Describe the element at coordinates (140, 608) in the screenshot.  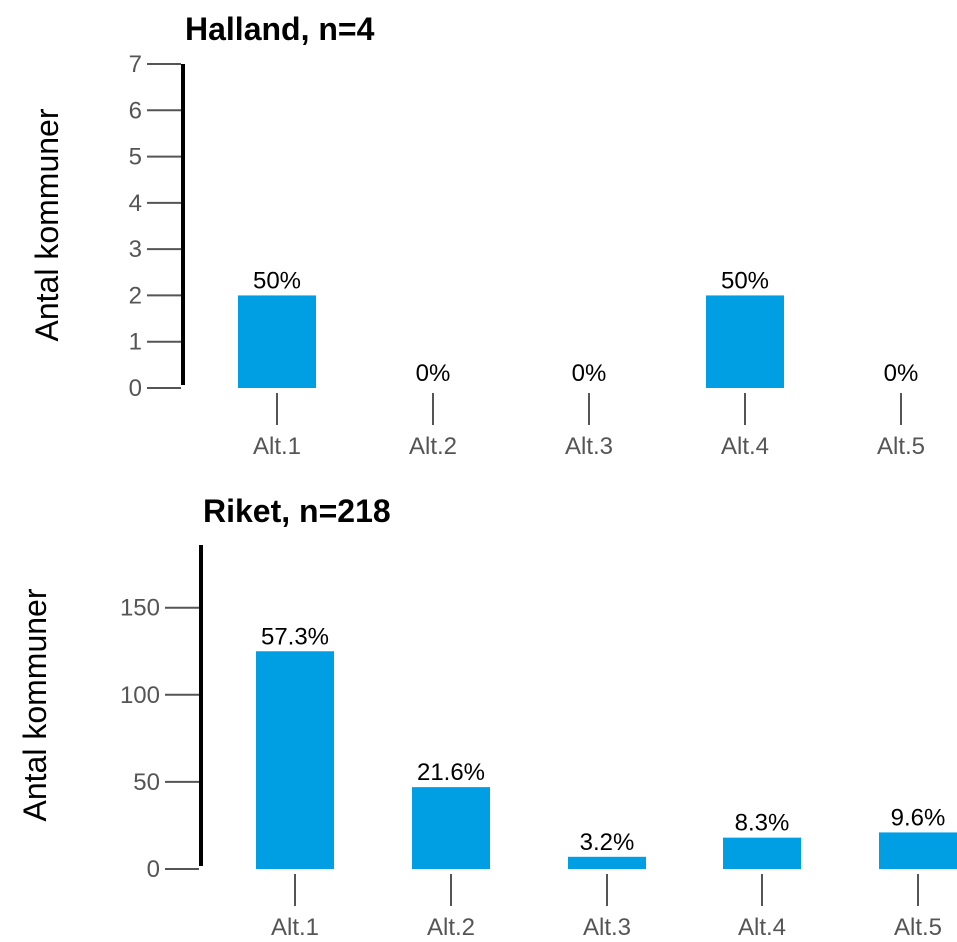
I see `y-tick-label: 150` at that location.